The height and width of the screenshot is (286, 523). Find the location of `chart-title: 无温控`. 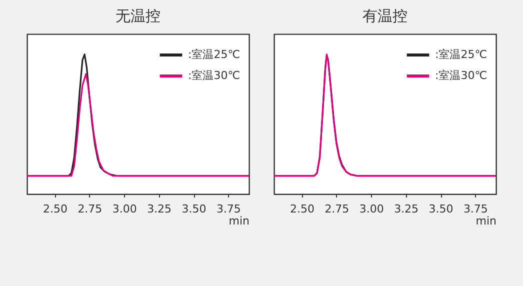

chart-title: 无温控 is located at coordinates (138, 16).